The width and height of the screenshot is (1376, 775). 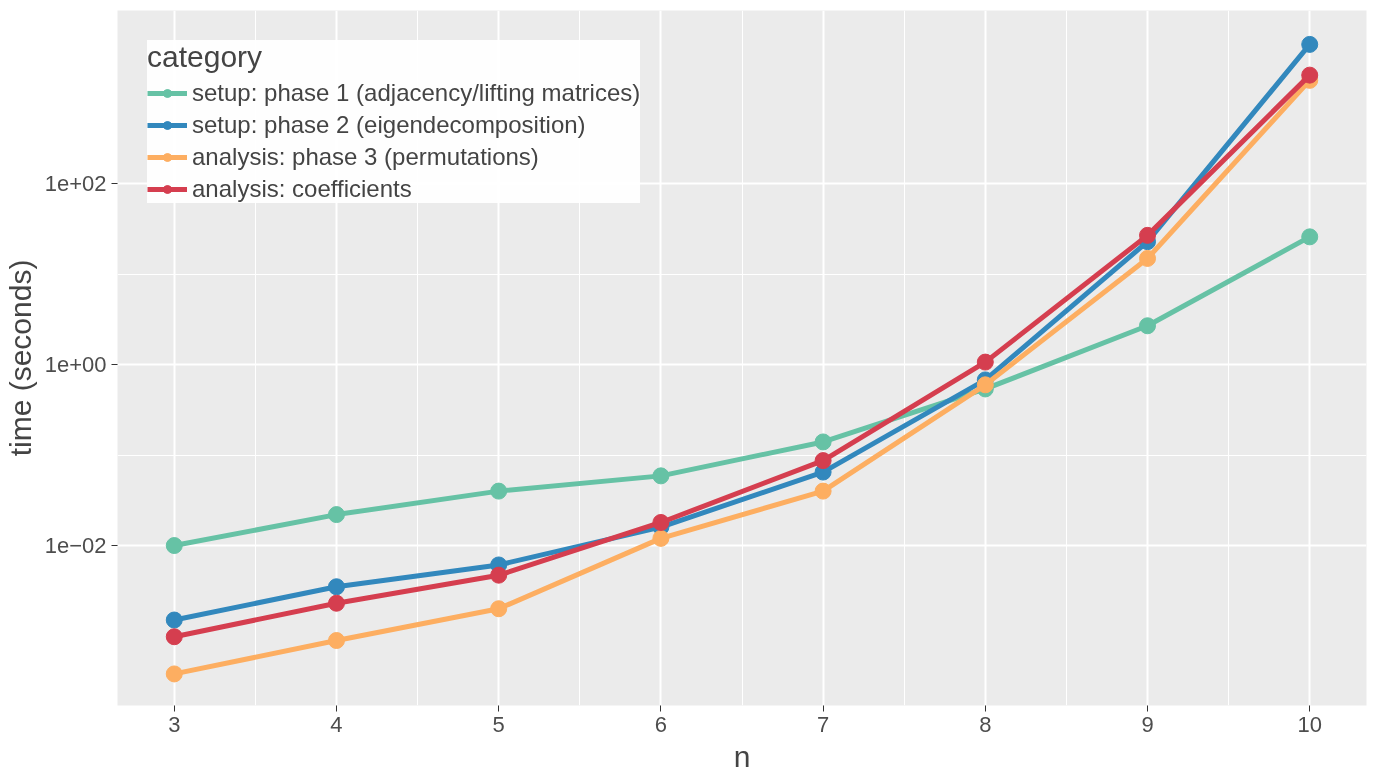 I want to click on y-axis-title: time (seconds), so click(x=20, y=358).